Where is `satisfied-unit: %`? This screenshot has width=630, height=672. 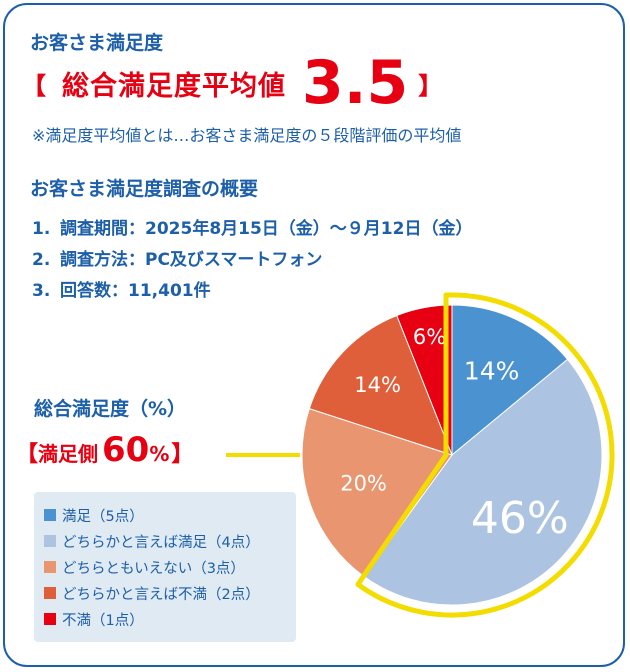 satisfied-unit: % is located at coordinates (159, 454).